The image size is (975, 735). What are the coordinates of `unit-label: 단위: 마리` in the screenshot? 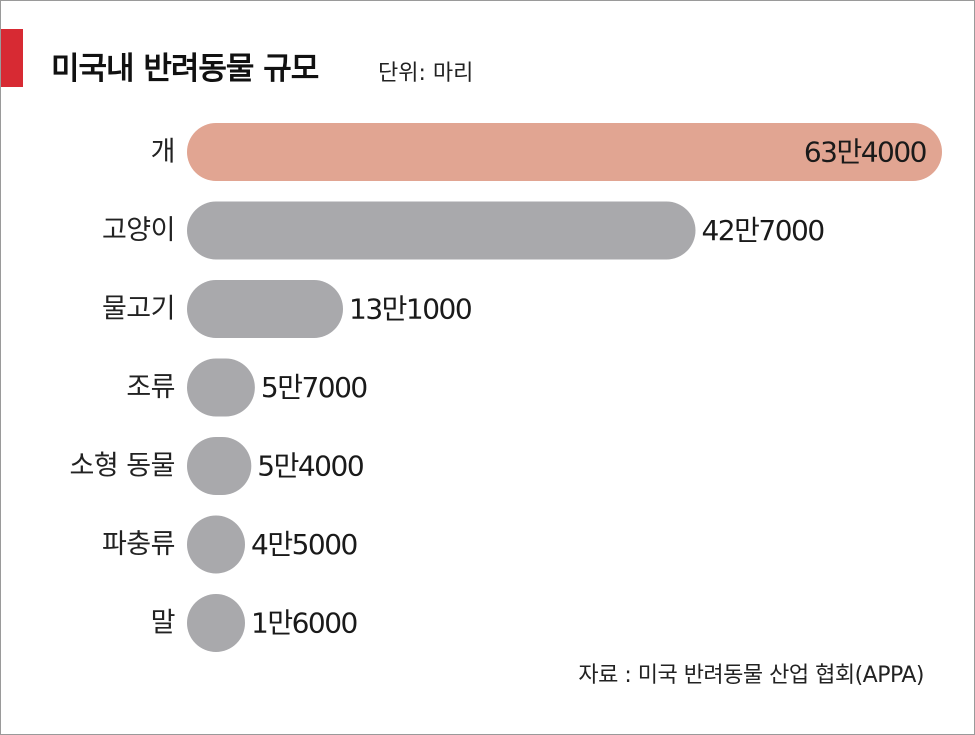 It's located at (426, 73).